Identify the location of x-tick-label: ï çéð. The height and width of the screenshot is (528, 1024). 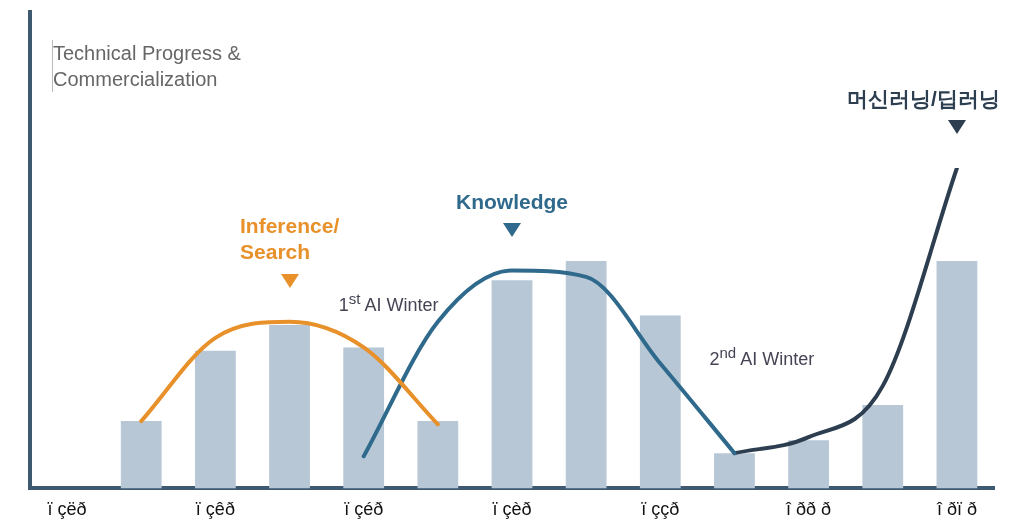
(364, 509).